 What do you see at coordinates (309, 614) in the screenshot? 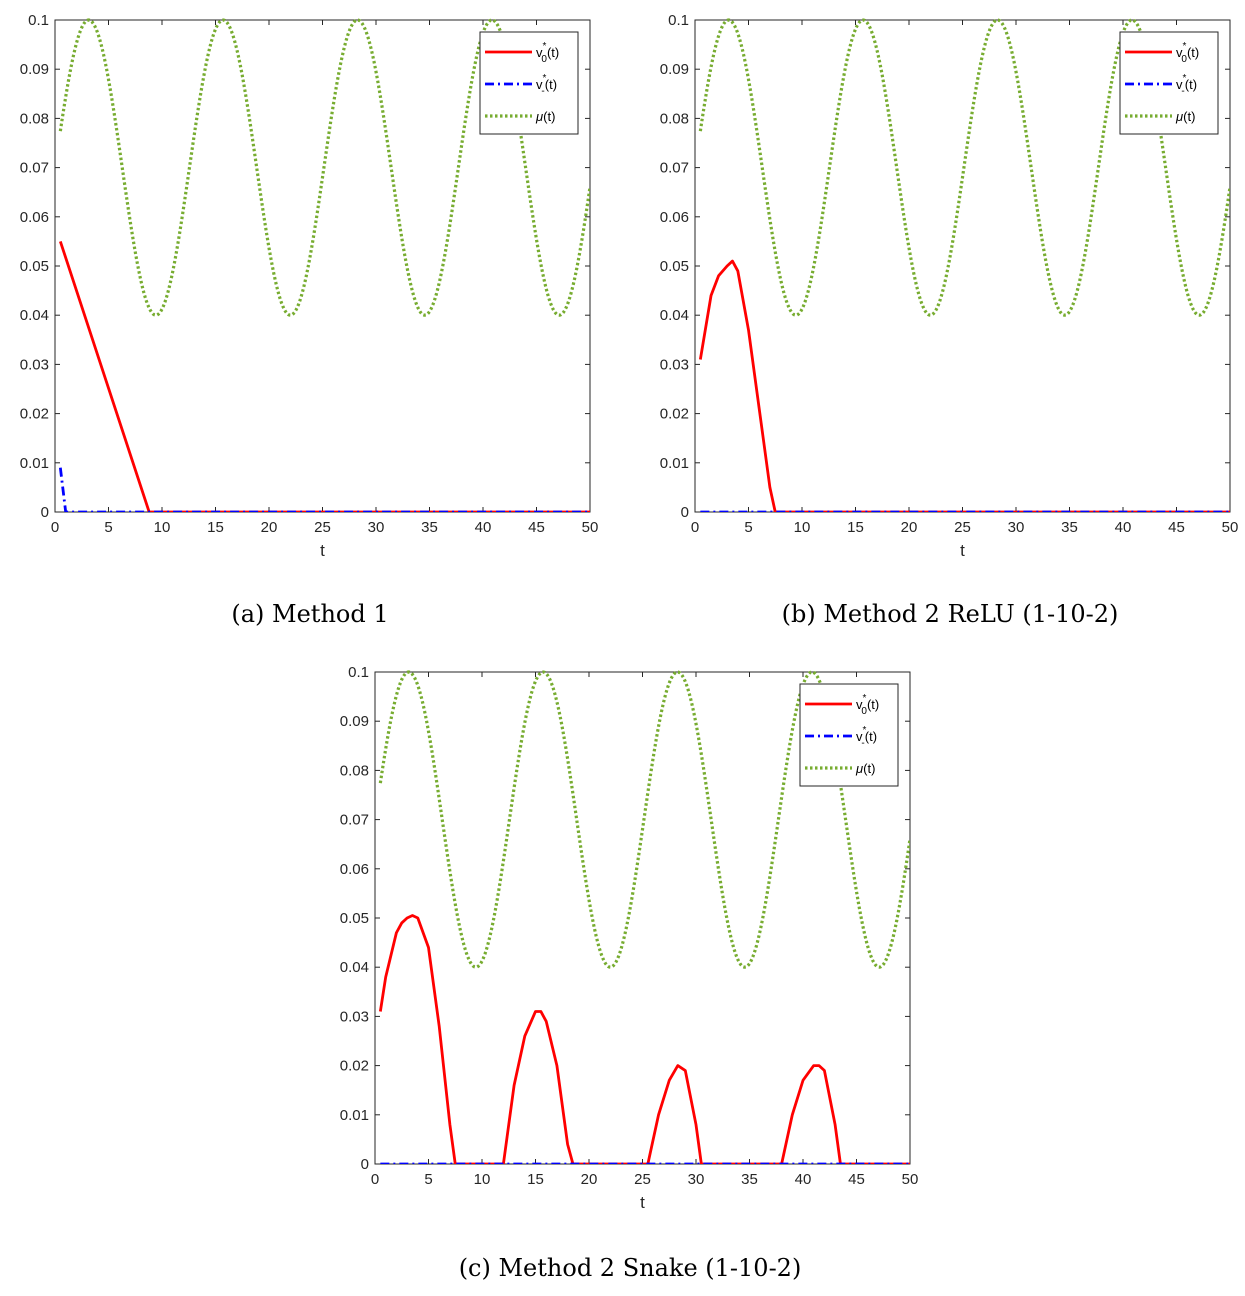
I see `subfigure-caption: (a) Method 1` at bounding box center [309, 614].